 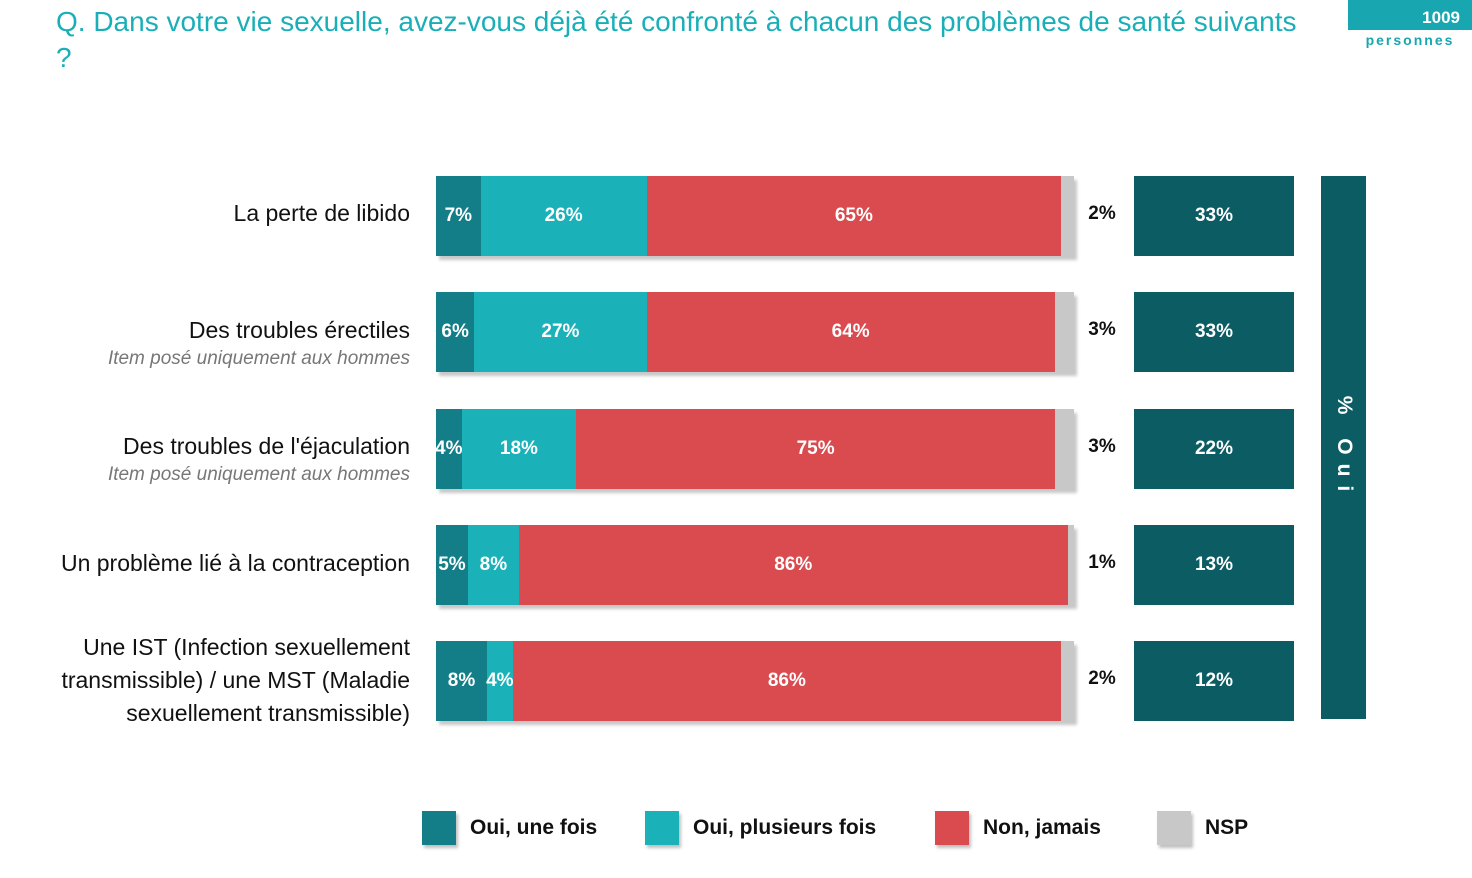 I want to click on bar-segment: 75%, so click(x=815, y=449).